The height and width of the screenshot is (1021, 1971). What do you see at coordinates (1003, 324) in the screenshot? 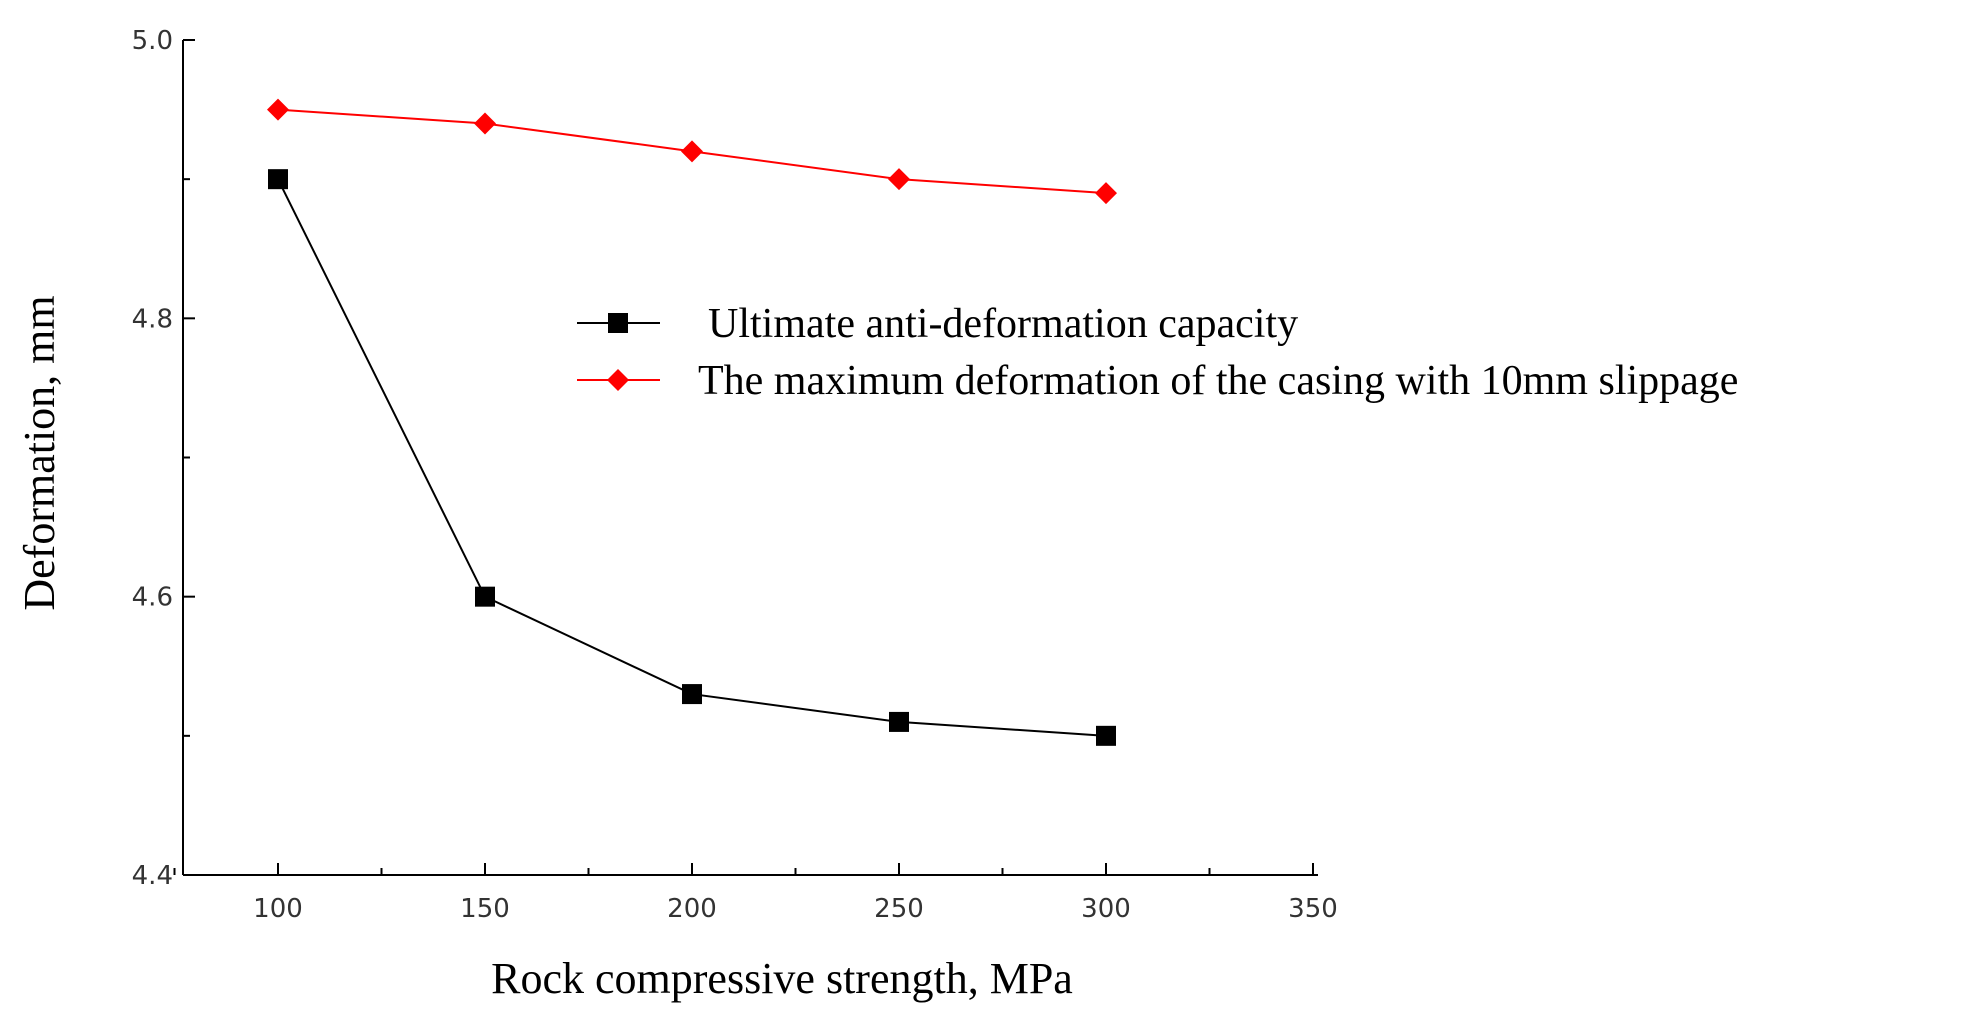
I see `legend-label: Ultimate anti-deformation capacity` at bounding box center [1003, 324].